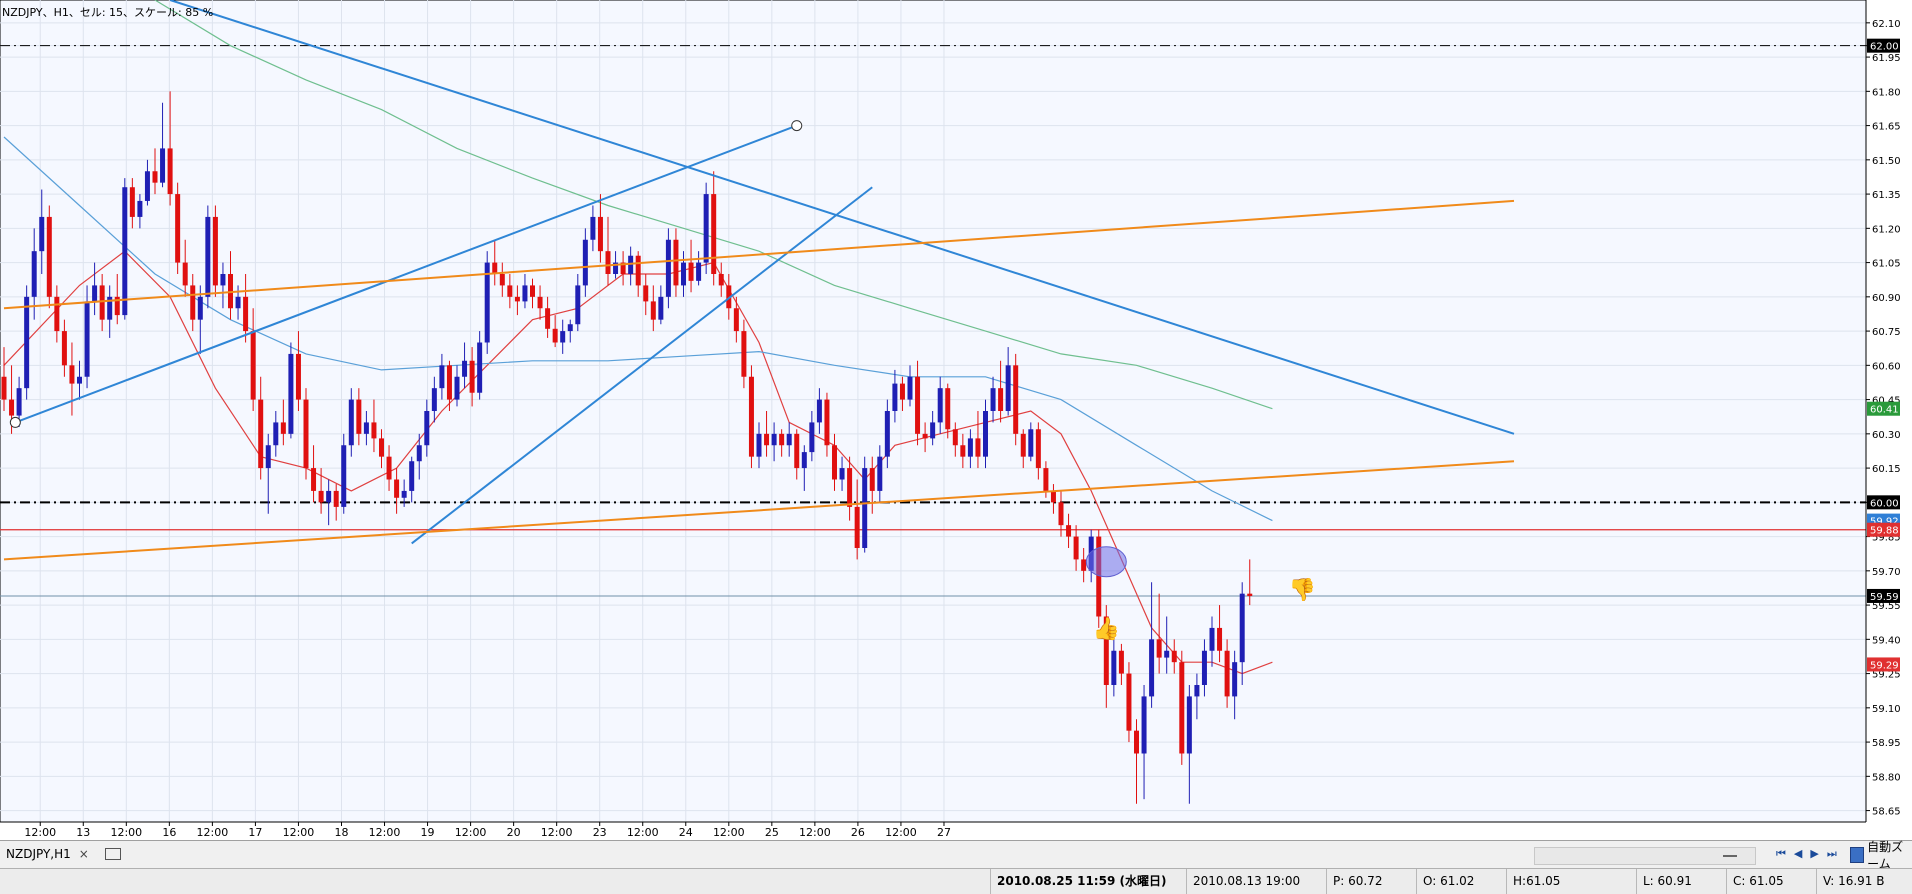 The image size is (1912, 894). What do you see at coordinates (1886, 469) in the screenshot?
I see `price-tick-label: 60.15` at bounding box center [1886, 469].